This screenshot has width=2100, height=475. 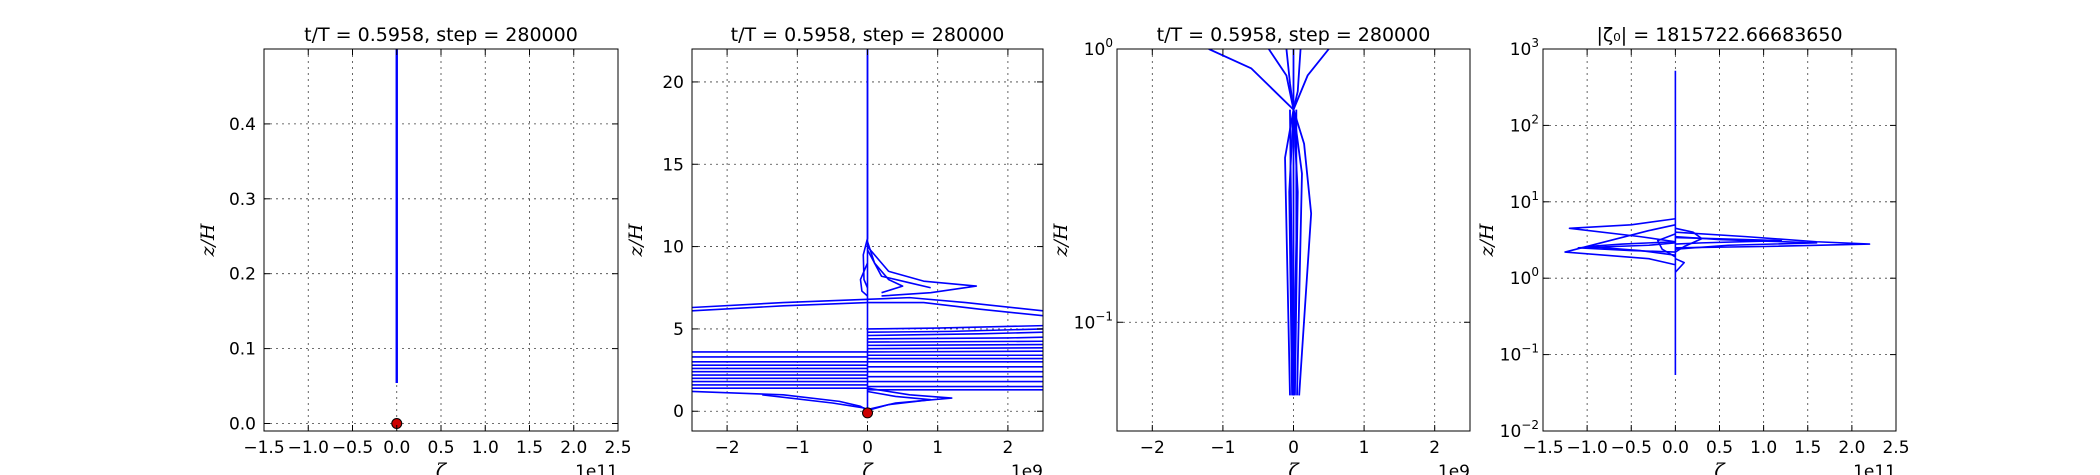 I want to click on y-tick-label: 10¹, so click(x=1524, y=201).